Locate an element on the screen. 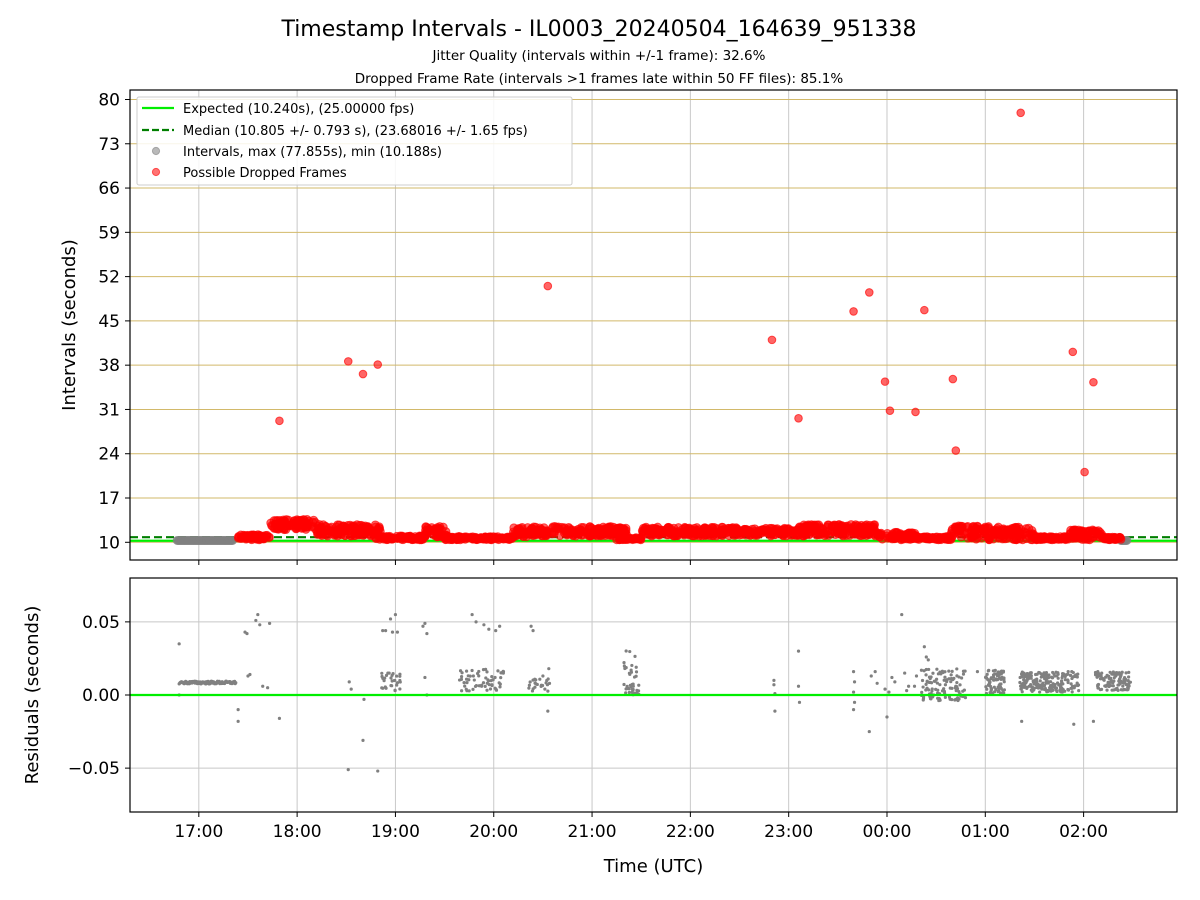 The image size is (1200, 900). legend-intervals-swatch is located at coordinates (156, 151).